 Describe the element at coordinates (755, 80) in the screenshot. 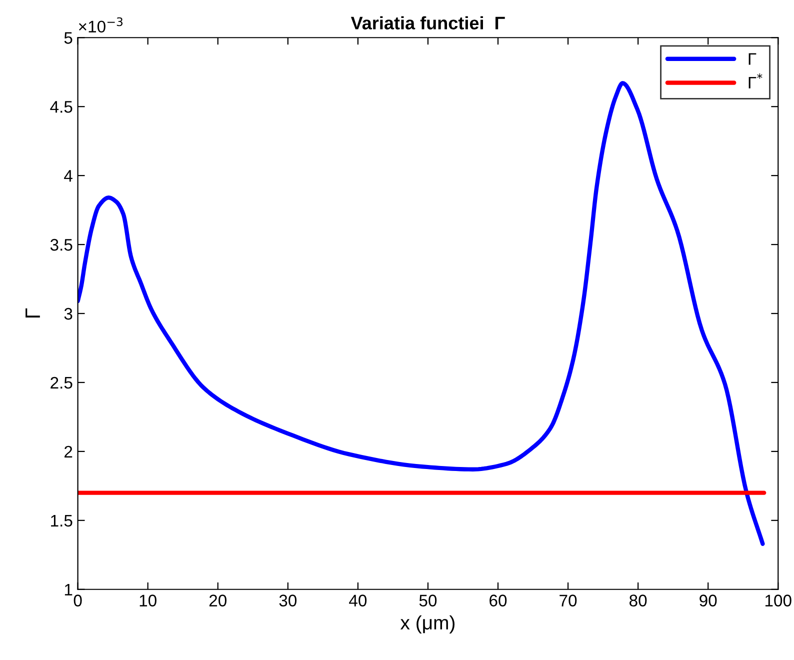

I see `legend-label: Γ$^{*}$` at that location.